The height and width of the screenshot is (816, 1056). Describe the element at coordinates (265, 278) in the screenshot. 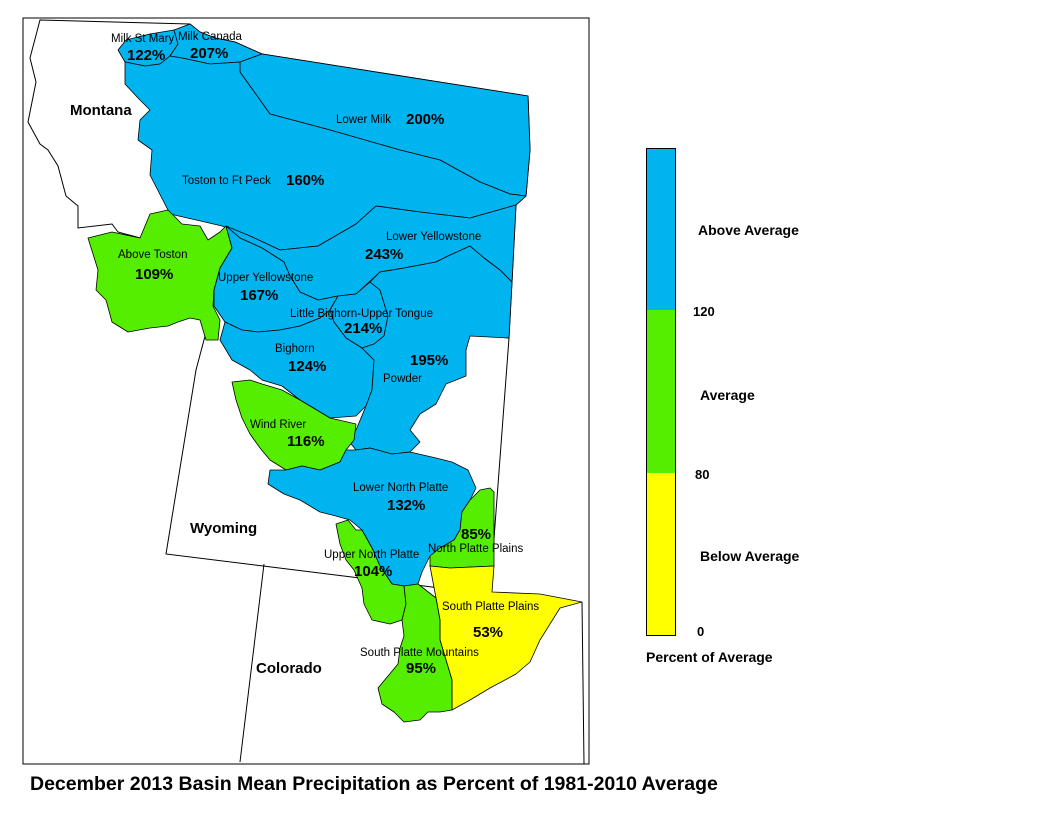

I see `basin-name-upper-yellowstone: Upper Yellowstone` at that location.